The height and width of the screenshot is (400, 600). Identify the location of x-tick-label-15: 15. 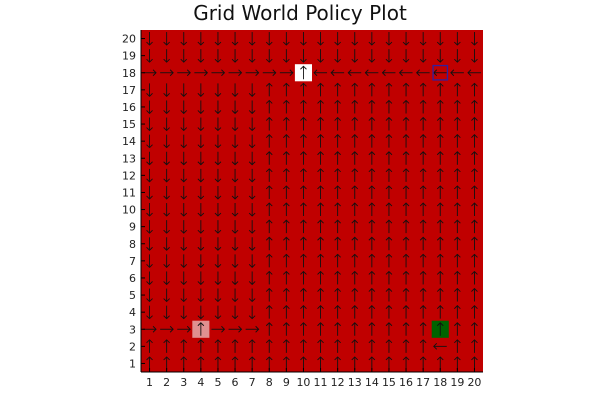
(389, 382).